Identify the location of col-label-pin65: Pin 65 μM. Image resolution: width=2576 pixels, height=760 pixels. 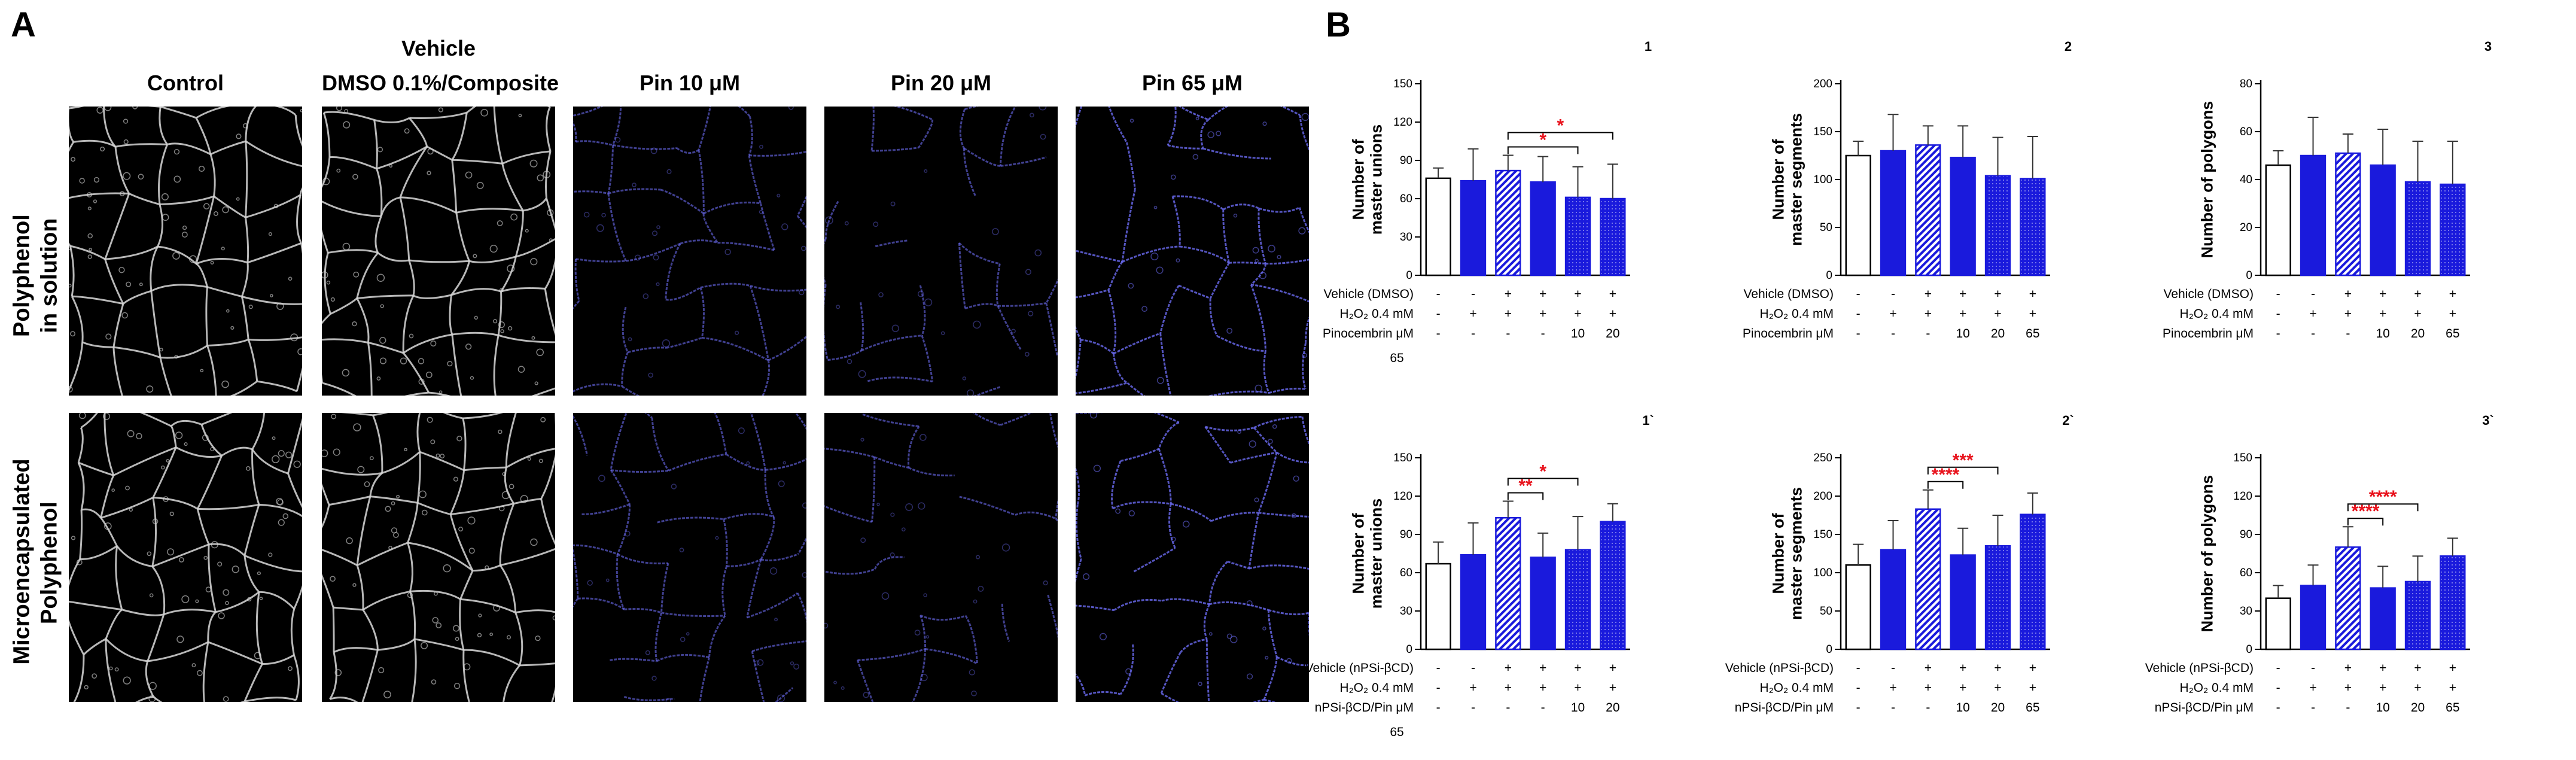
(1192, 83).